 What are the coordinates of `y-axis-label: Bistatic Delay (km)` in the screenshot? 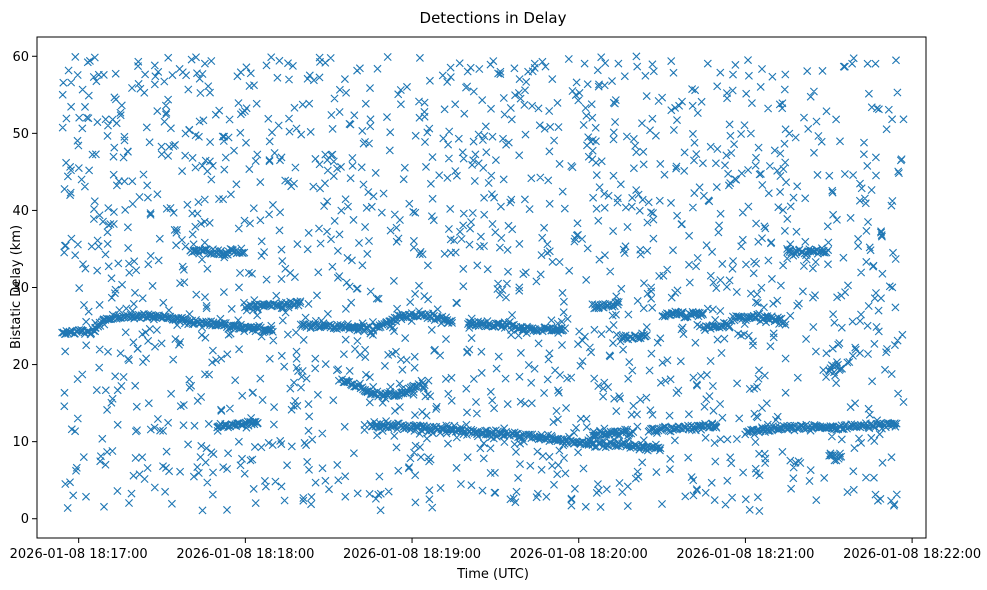 It's located at (16, 287).